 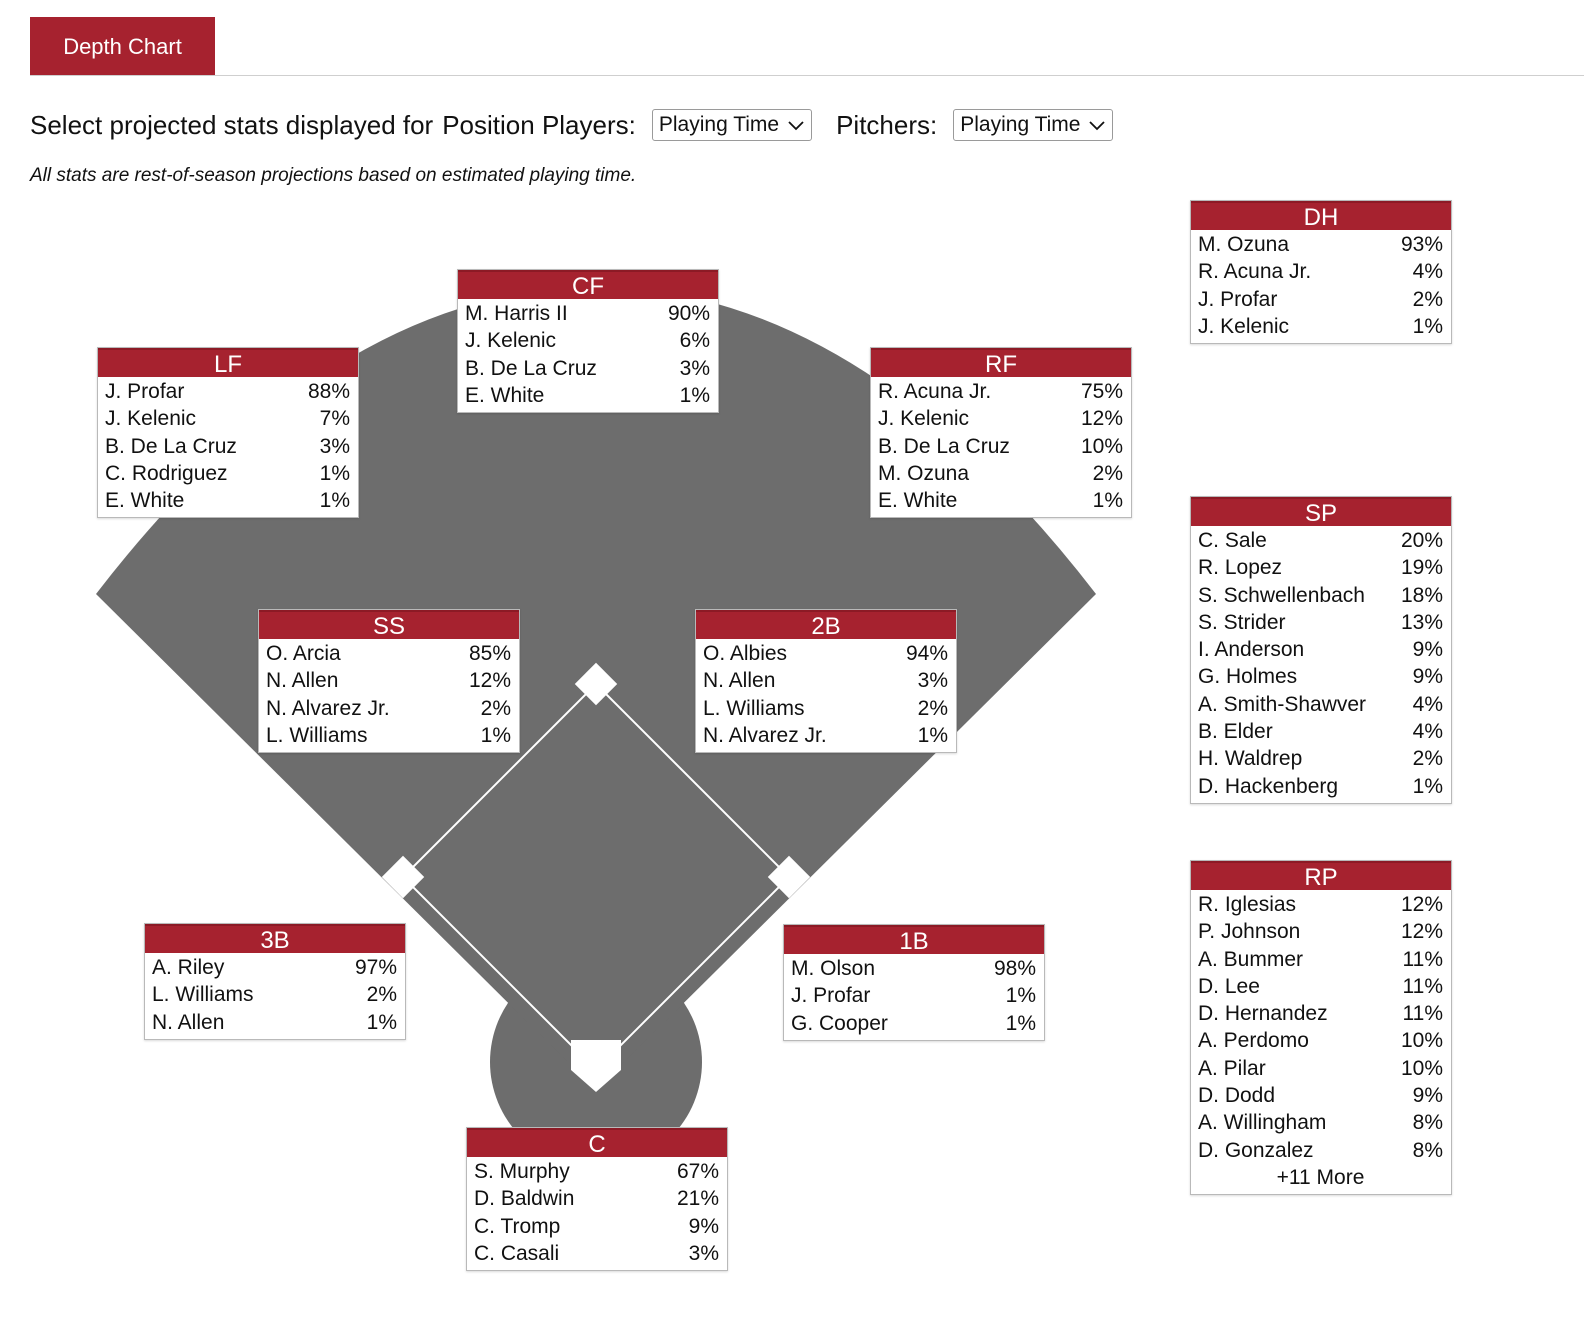 What do you see at coordinates (517, 1253) in the screenshot?
I see `player-name: C. Casali` at bounding box center [517, 1253].